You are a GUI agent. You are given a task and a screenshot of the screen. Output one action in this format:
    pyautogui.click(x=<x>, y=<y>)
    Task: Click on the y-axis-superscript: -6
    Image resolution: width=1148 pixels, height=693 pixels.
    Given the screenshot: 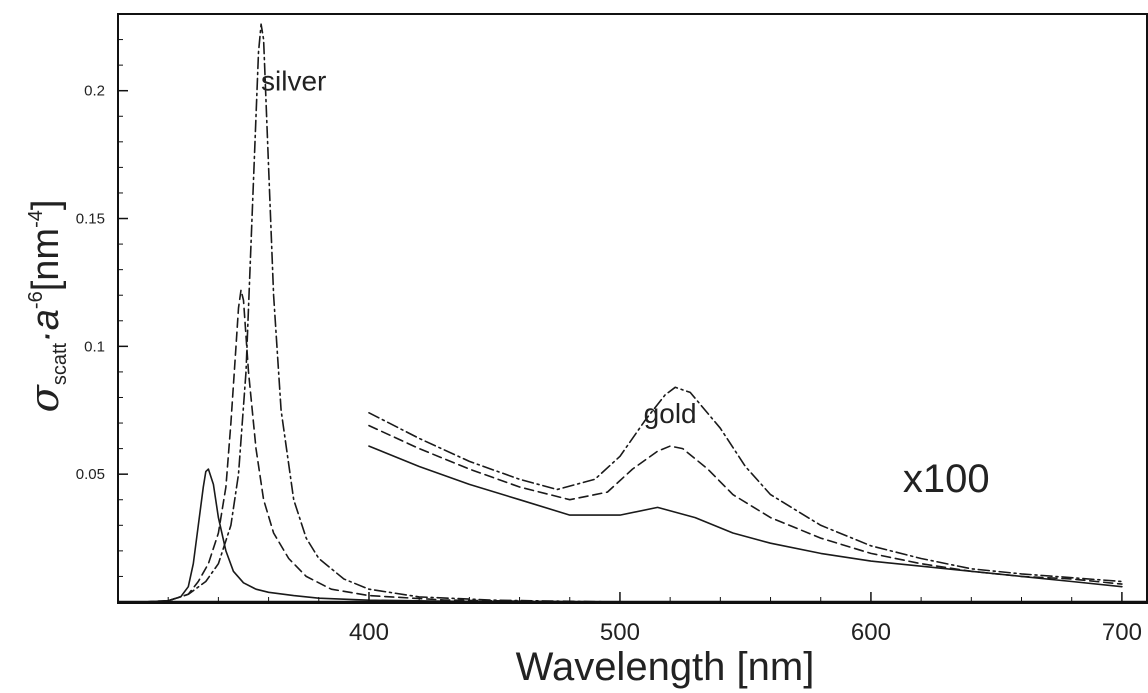 What is the action you would take?
    pyautogui.click(x=36, y=300)
    